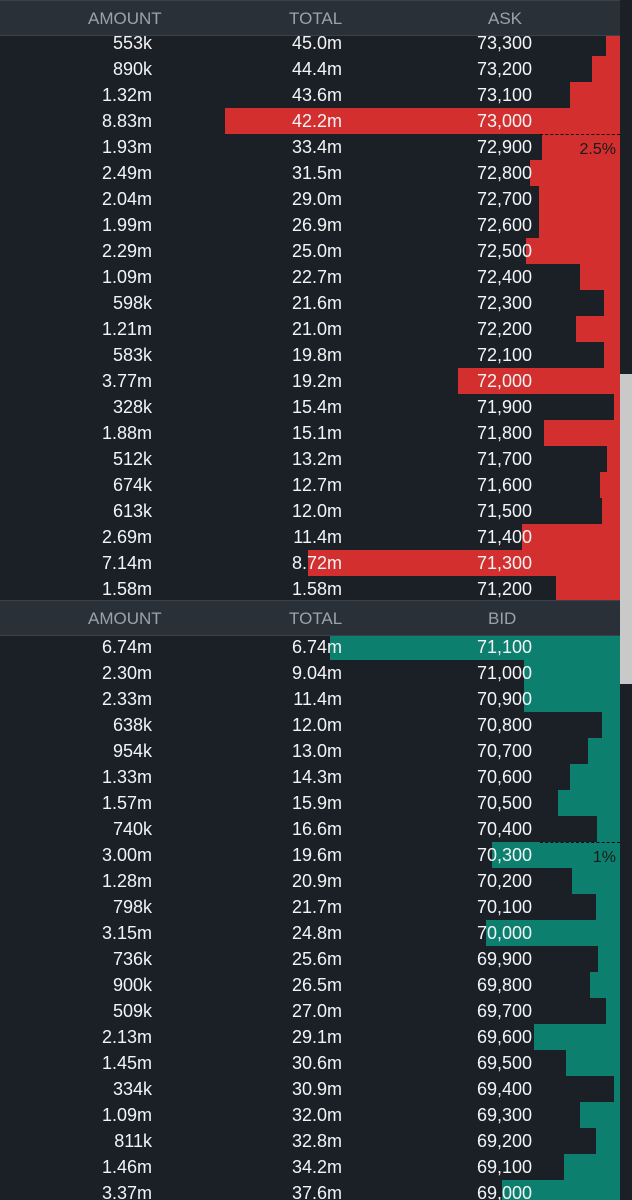 The width and height of the screenshot is (632, 1200). Describe the element at coordinates (504, 485) in the screenshot. I see `price-cell: 71,600` at that location.